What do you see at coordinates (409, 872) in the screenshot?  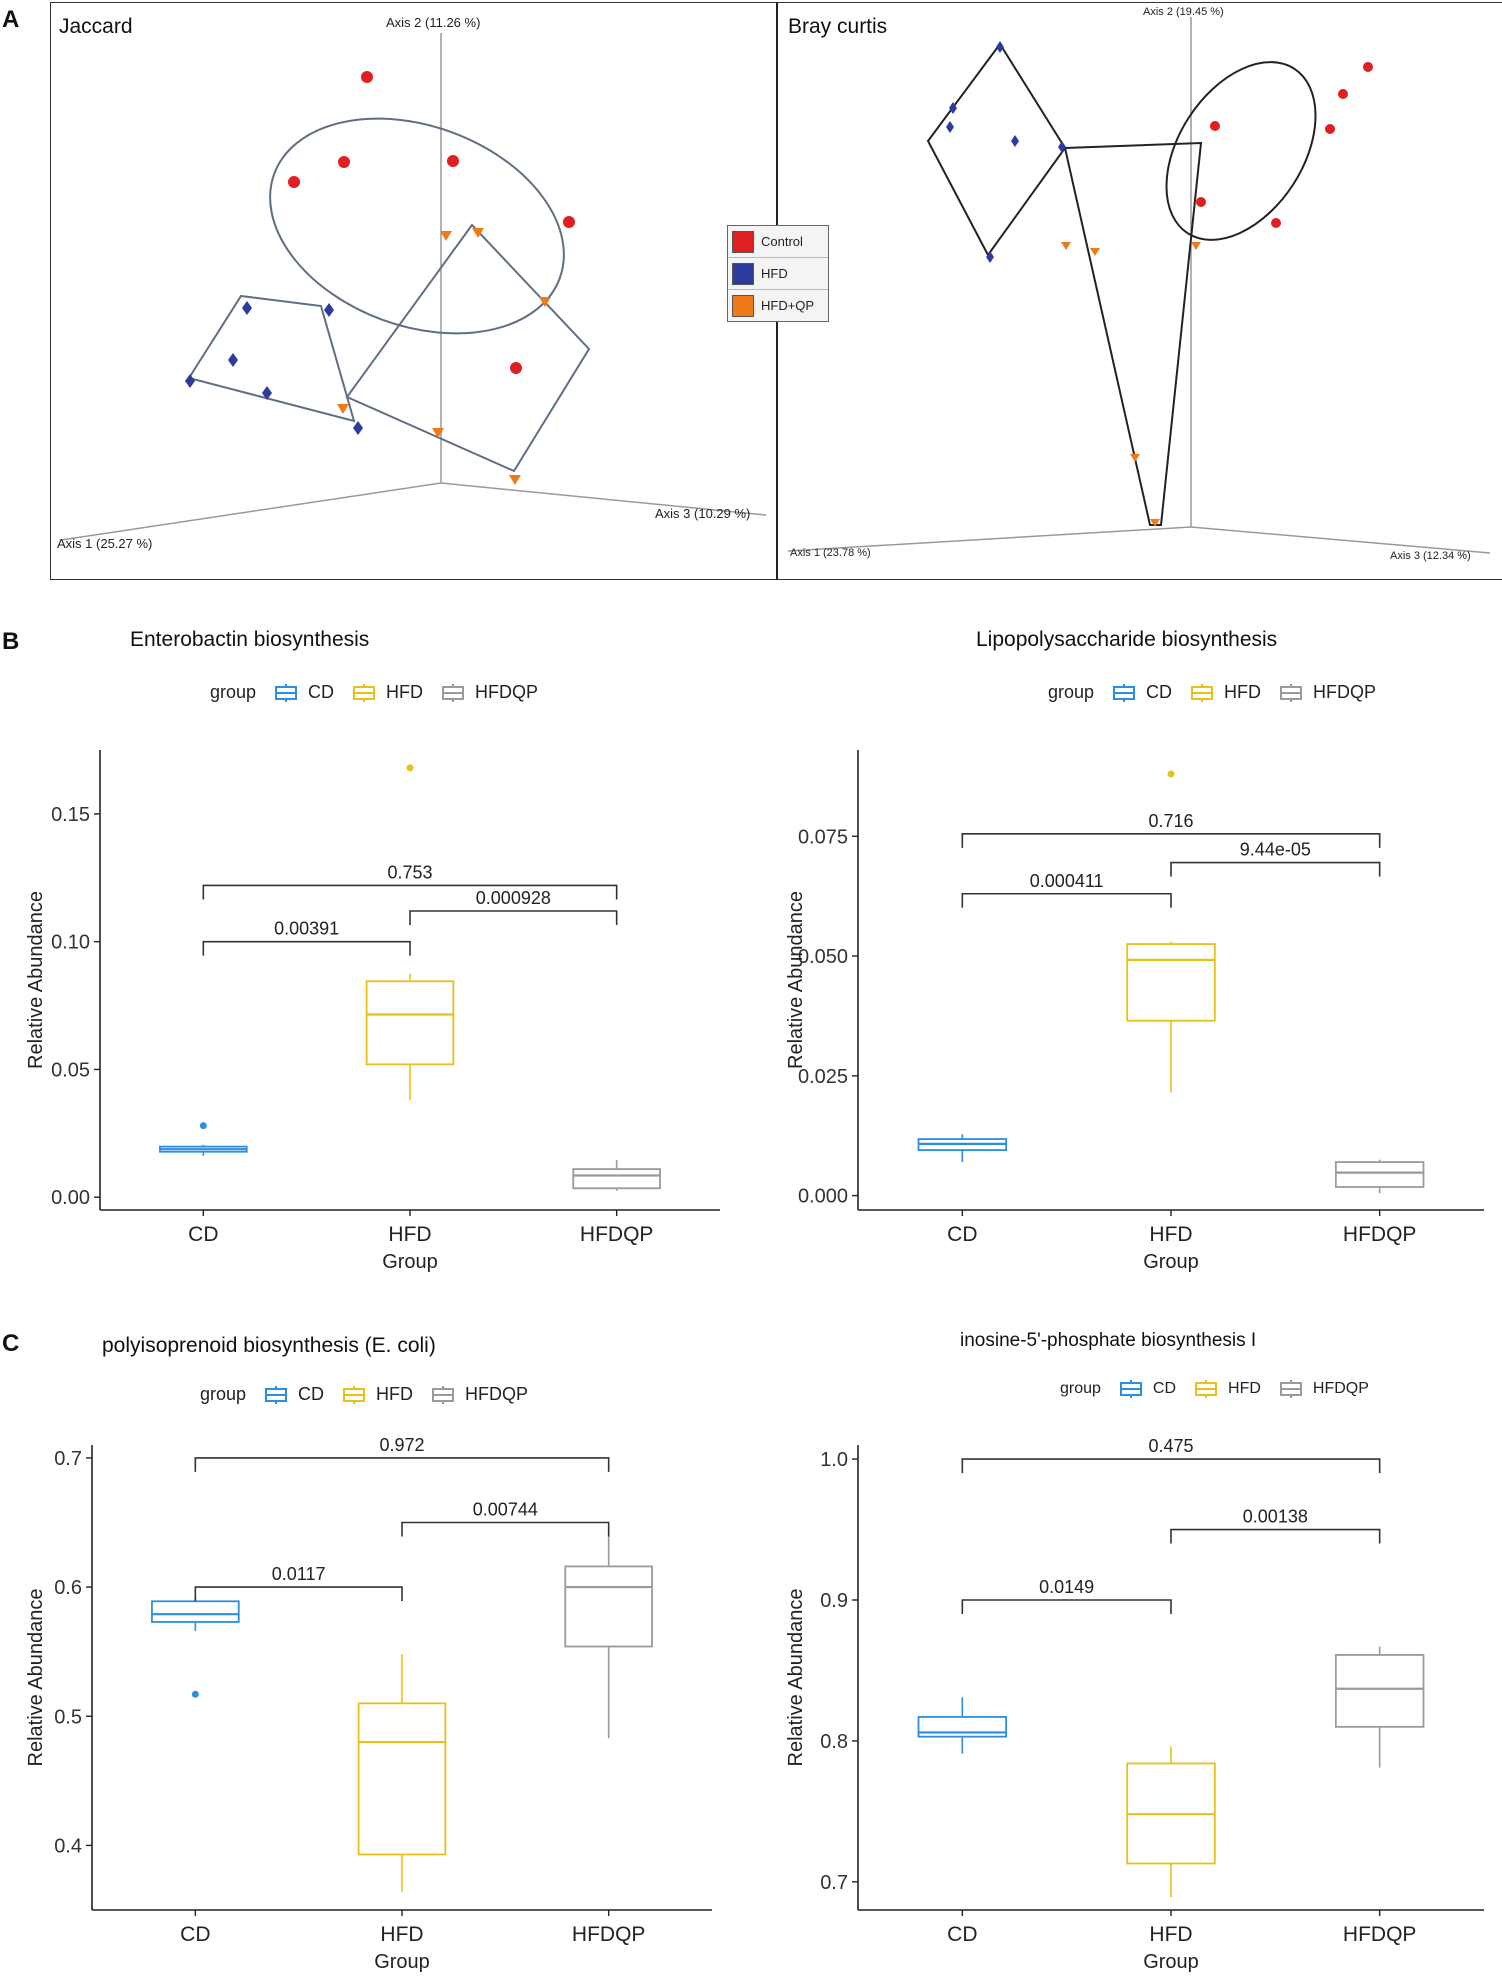 I see `p-value-label: 0.753` at bounding box center [409, 872].